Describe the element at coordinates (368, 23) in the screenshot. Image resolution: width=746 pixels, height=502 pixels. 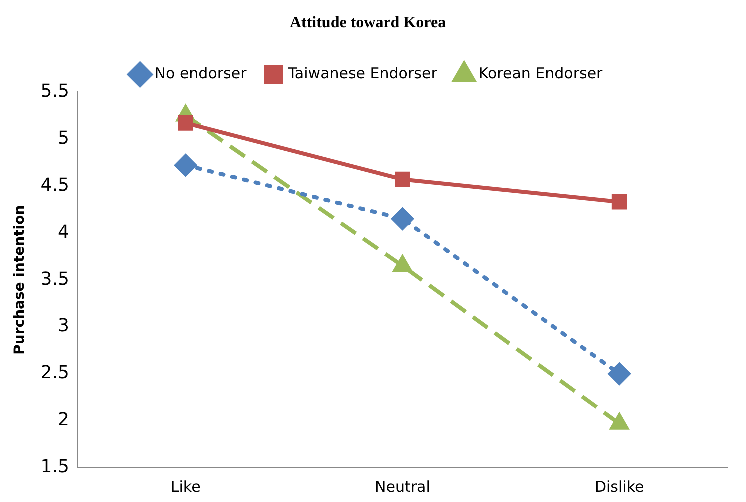
I see `chart-title: Attitude toward Korea` at that location.